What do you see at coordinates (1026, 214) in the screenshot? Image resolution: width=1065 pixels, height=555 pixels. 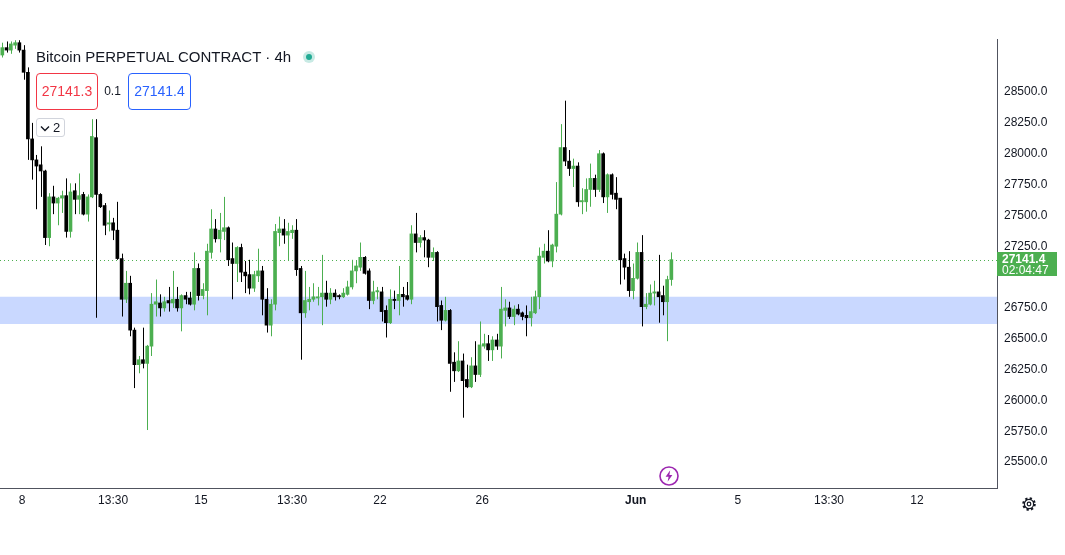 I see `y-tick-label: 27500.0` at bounding box center [1026, 214].